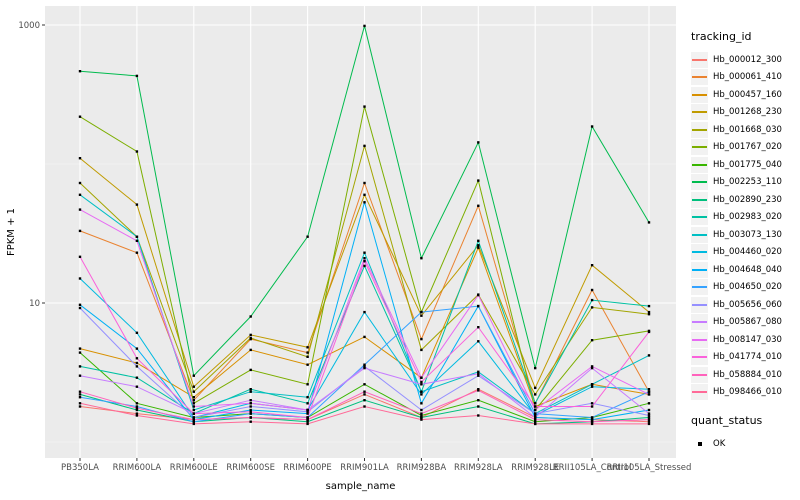  I want to click on legend-item-label: Hb_001268_230, so click(747, 112).